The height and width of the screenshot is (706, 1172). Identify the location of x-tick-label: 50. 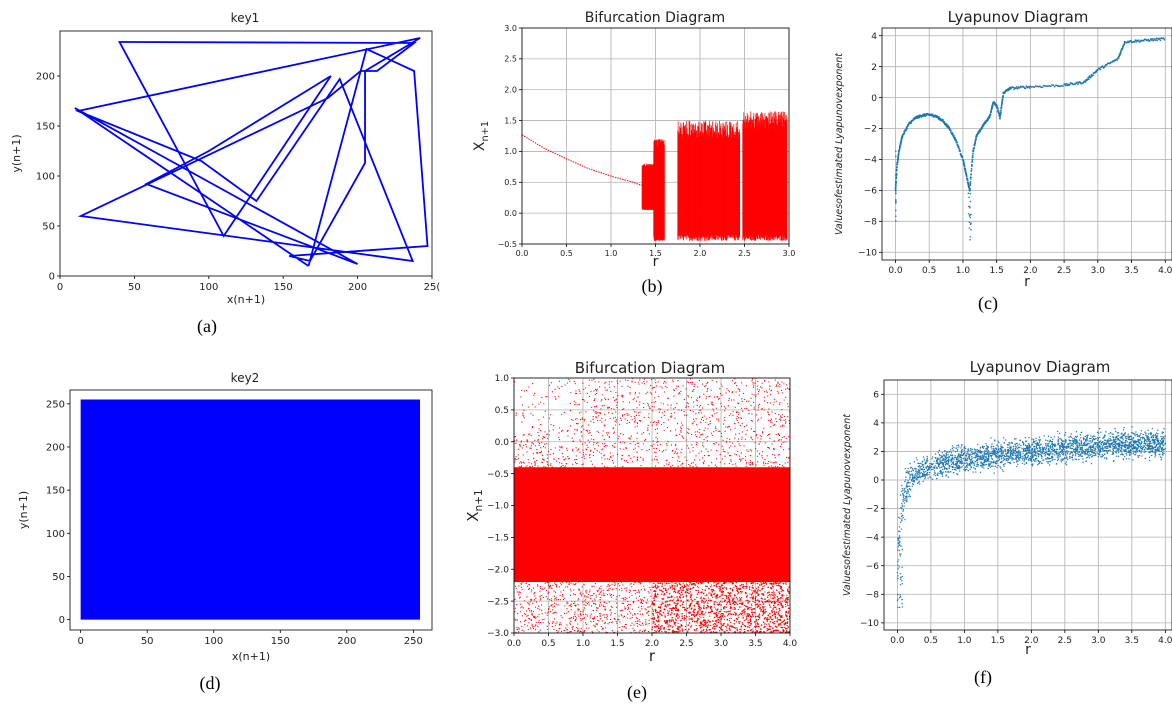
(134, 287).